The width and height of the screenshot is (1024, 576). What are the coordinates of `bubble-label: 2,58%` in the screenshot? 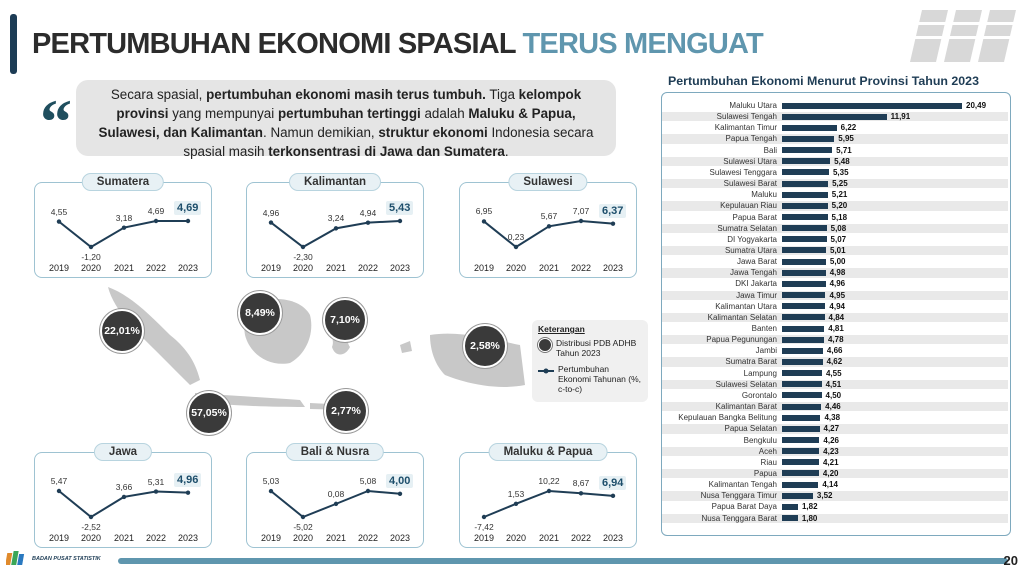 It's located at (485, 346).